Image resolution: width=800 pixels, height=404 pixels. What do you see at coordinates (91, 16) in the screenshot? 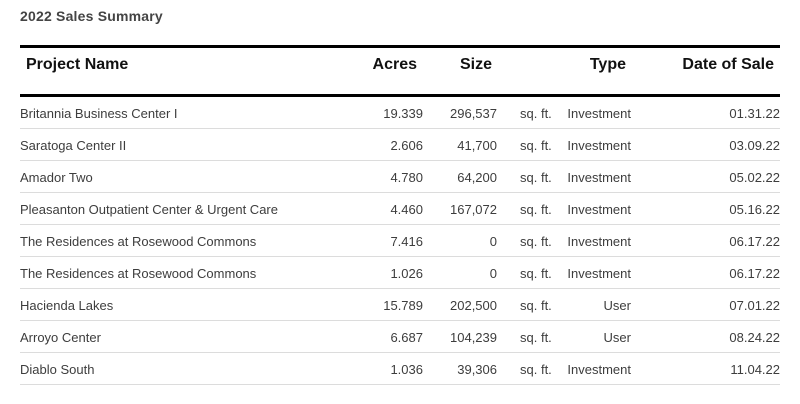
I see `page-title: 2022 Sales Summary` at bounding box center [91, 16].